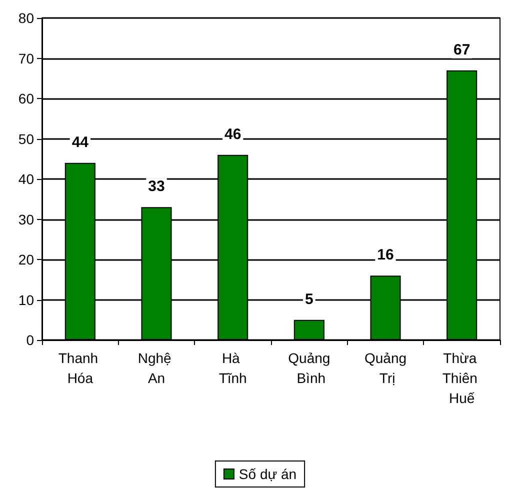 The height and width of the screenshot is (499, 520). Describe the element at coordinates (385, 255) in the screenshot. I see `data-label: 16` at that location.